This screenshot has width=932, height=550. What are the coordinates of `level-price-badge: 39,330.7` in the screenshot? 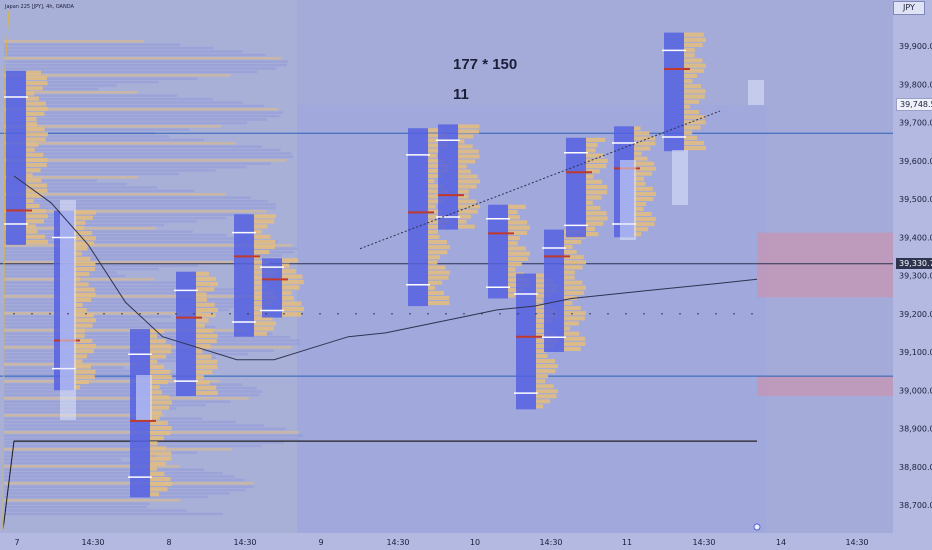 It's located at (914, 263).